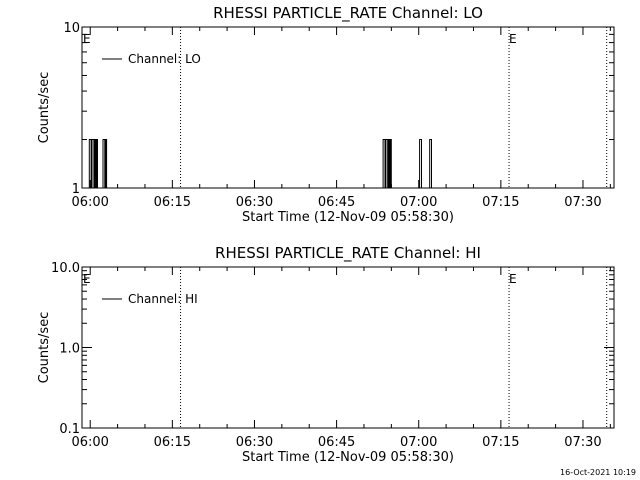 Image resolution: width=640 pixels, height=480 pixels. I want to click on legend-label: Channel: HI, so click(163, 299).